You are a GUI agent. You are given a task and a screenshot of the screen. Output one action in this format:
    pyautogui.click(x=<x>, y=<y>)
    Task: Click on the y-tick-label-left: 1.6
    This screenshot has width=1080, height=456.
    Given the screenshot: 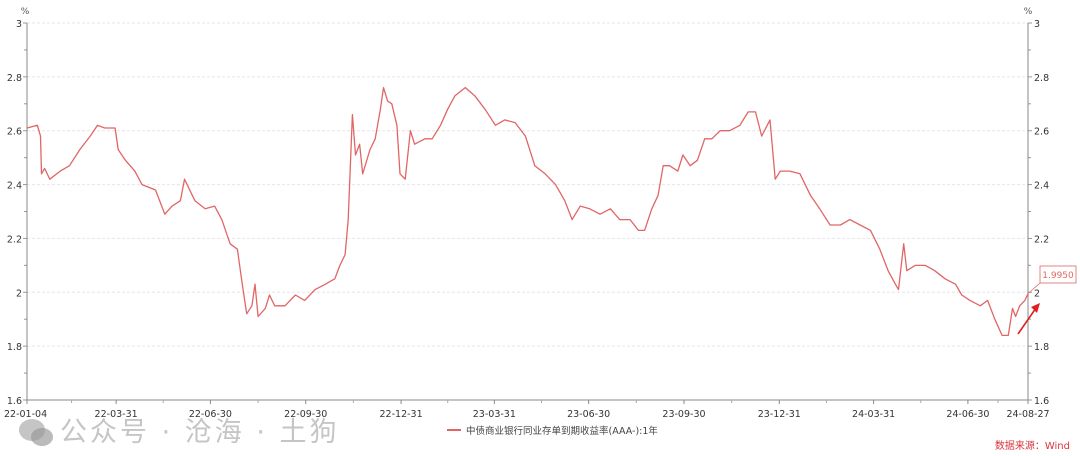 What is the action you would take?
    pyautogui.click(x=14, y=401)
    